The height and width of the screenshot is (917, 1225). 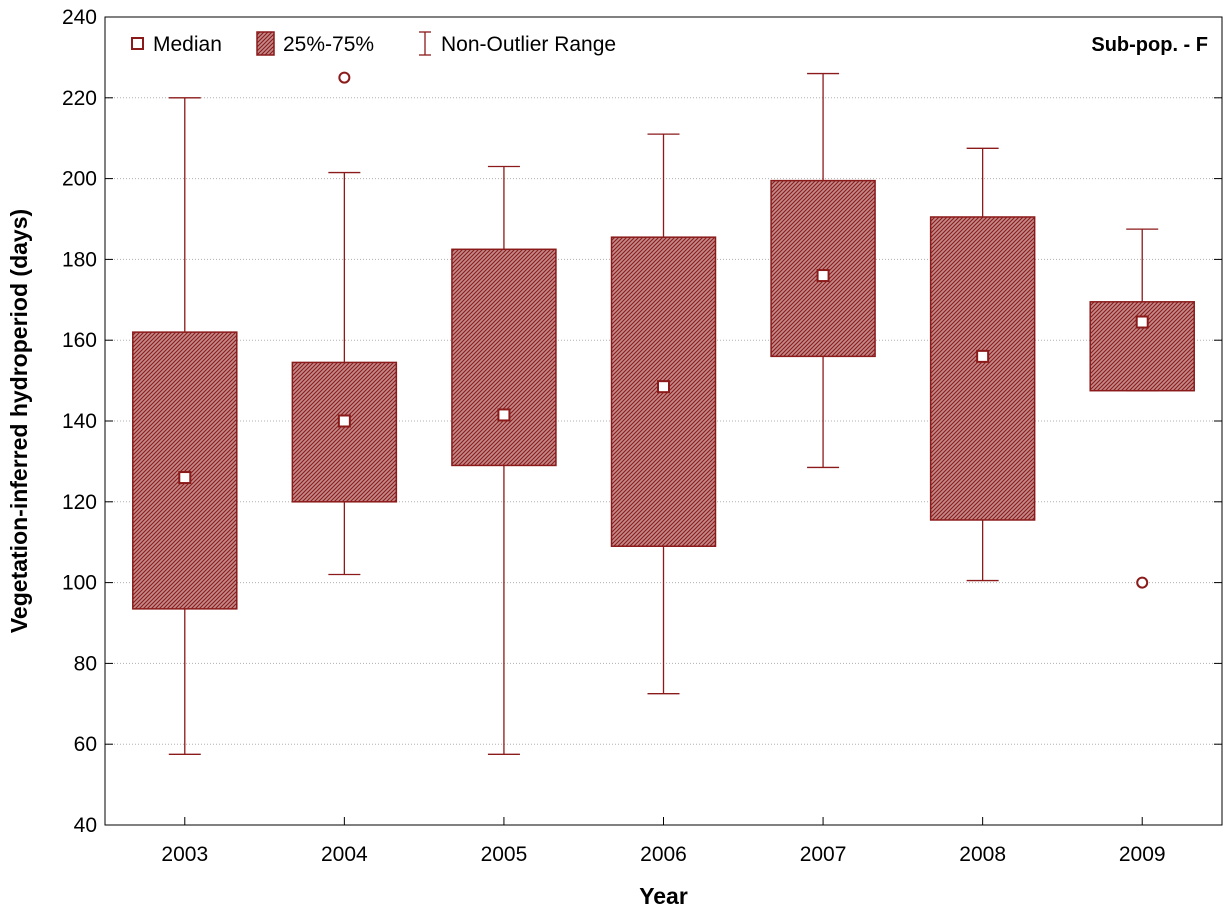 I want to click on iqr-box-2008, so click(x=982, y=368).